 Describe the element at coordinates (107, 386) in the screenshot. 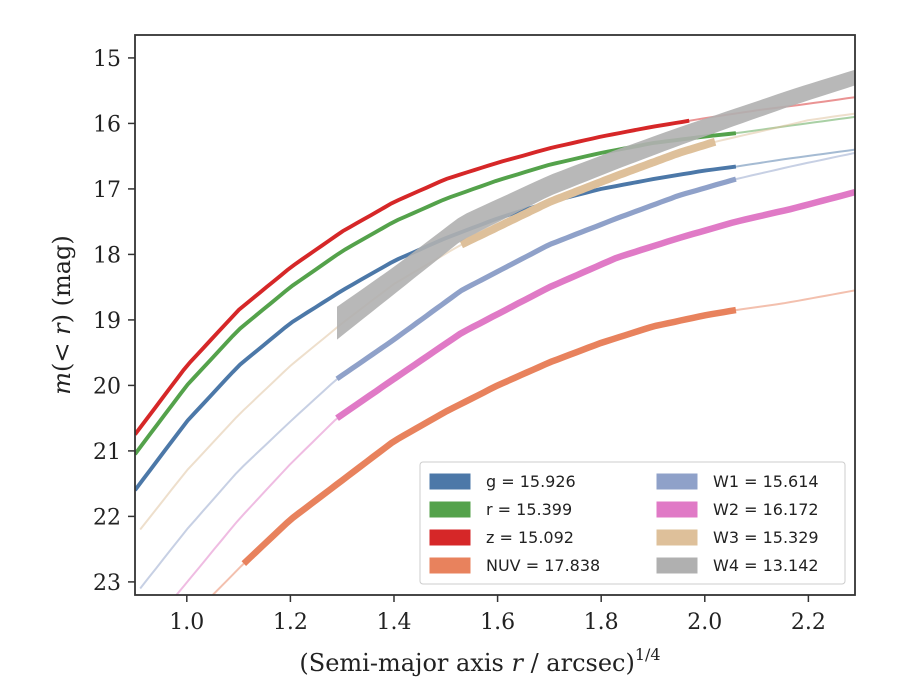

I see `y-tick-label: 20` at that location.